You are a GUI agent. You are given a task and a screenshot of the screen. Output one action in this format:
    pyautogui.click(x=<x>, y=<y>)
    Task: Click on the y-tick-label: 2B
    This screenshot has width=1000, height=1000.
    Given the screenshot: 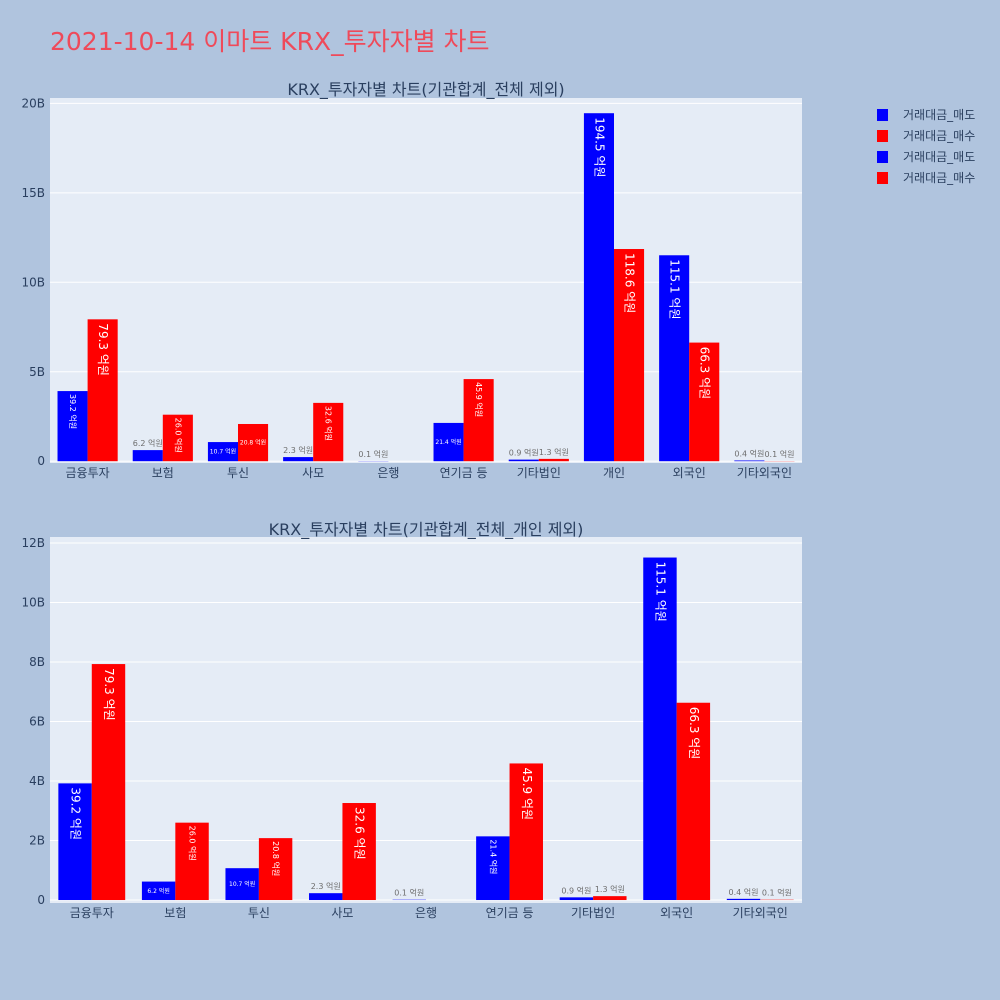 What is the action you would take?
    pyautogui.click(x=37, y=841)
    